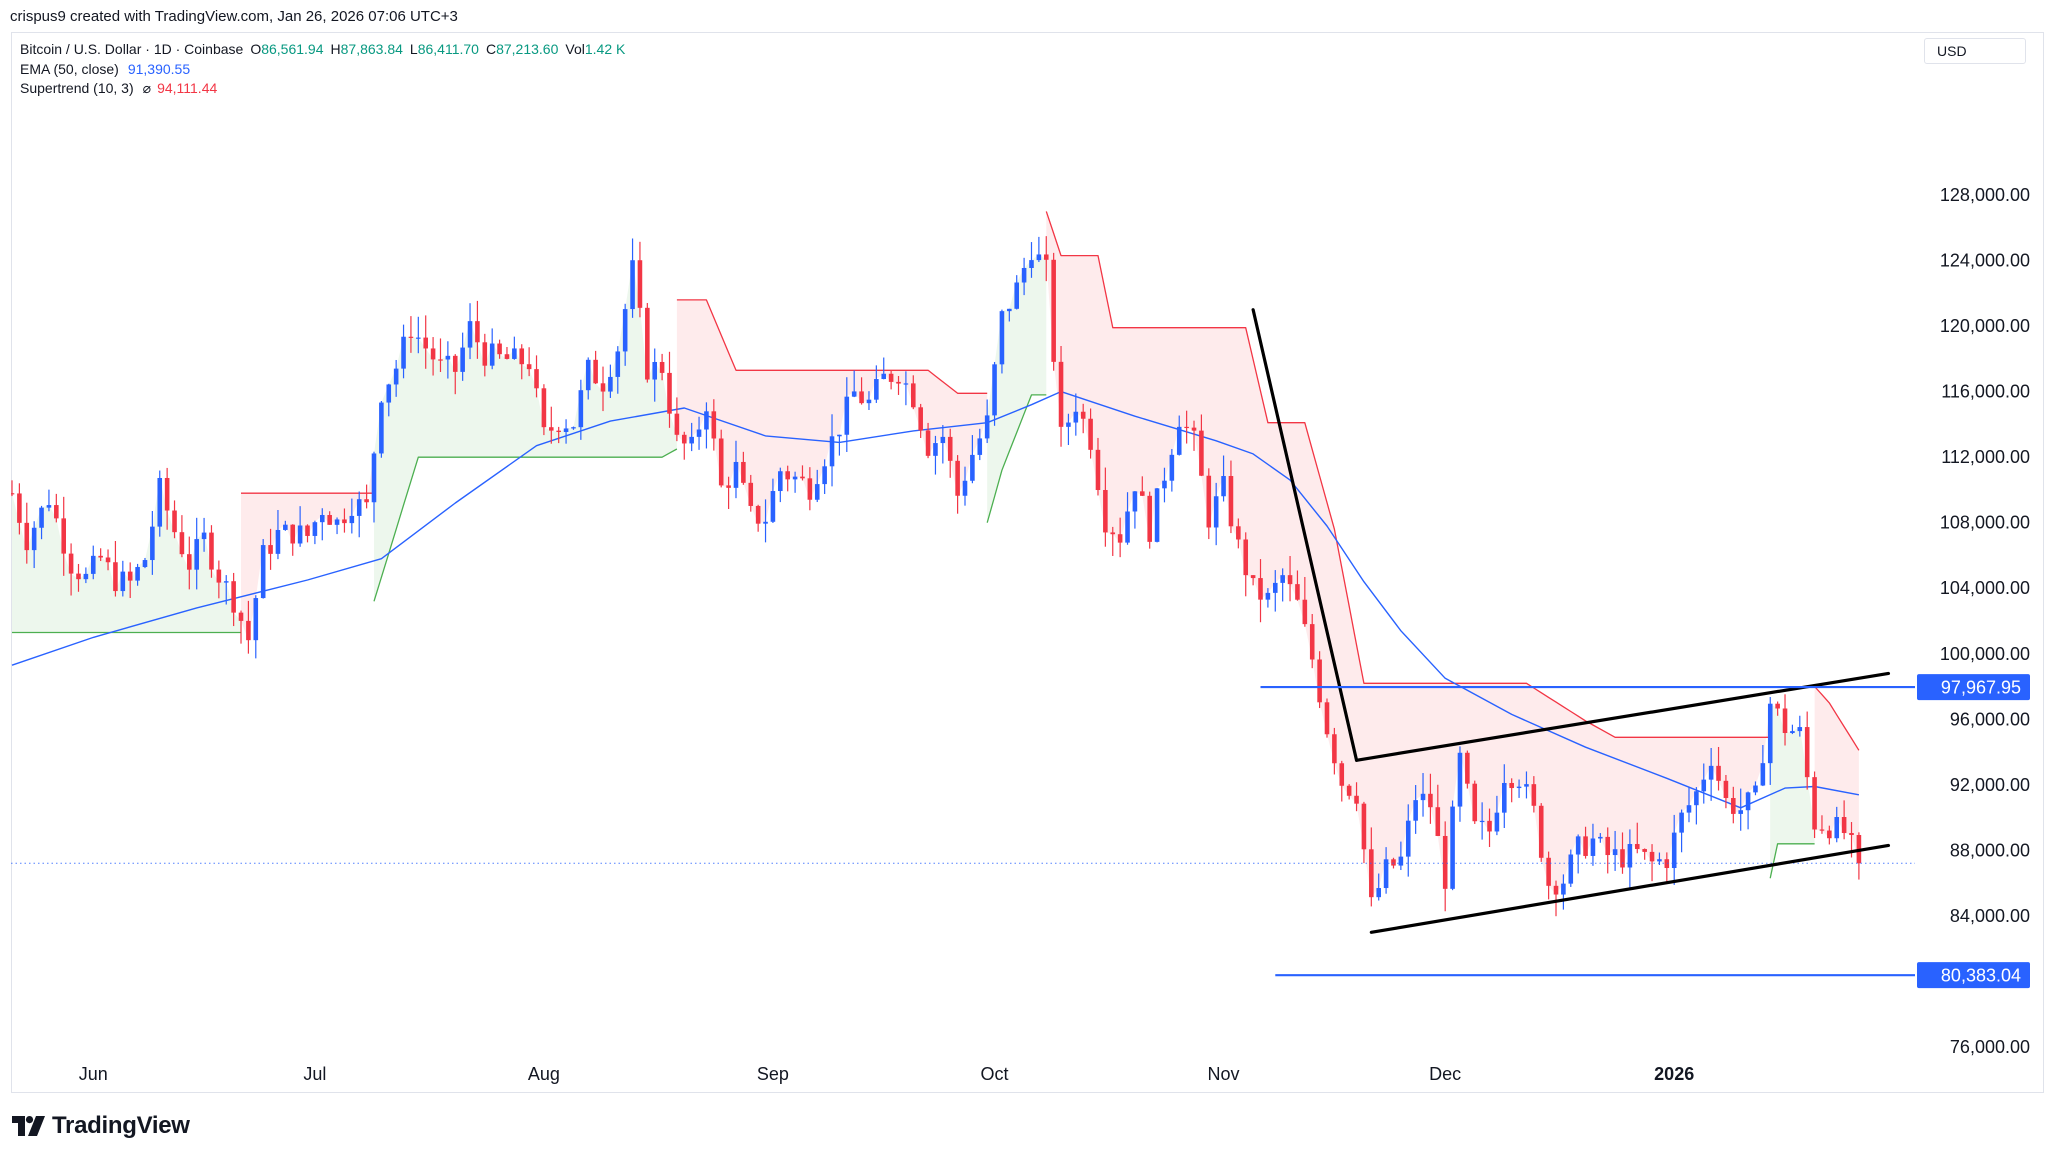 The height and width of the screenshot is (1159, 2048). Describe the element at coordinates (527, 49) in the screenshot. I see `close-value: 87,213.60` at that location.